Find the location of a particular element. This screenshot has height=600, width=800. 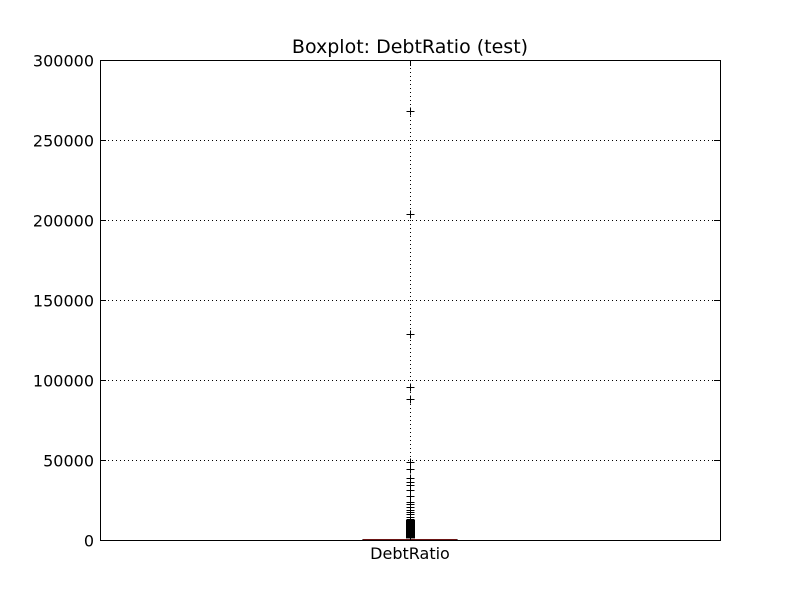

chart-title: Boxplot: DebtRatio (test) is located at coordinates (410, 47).